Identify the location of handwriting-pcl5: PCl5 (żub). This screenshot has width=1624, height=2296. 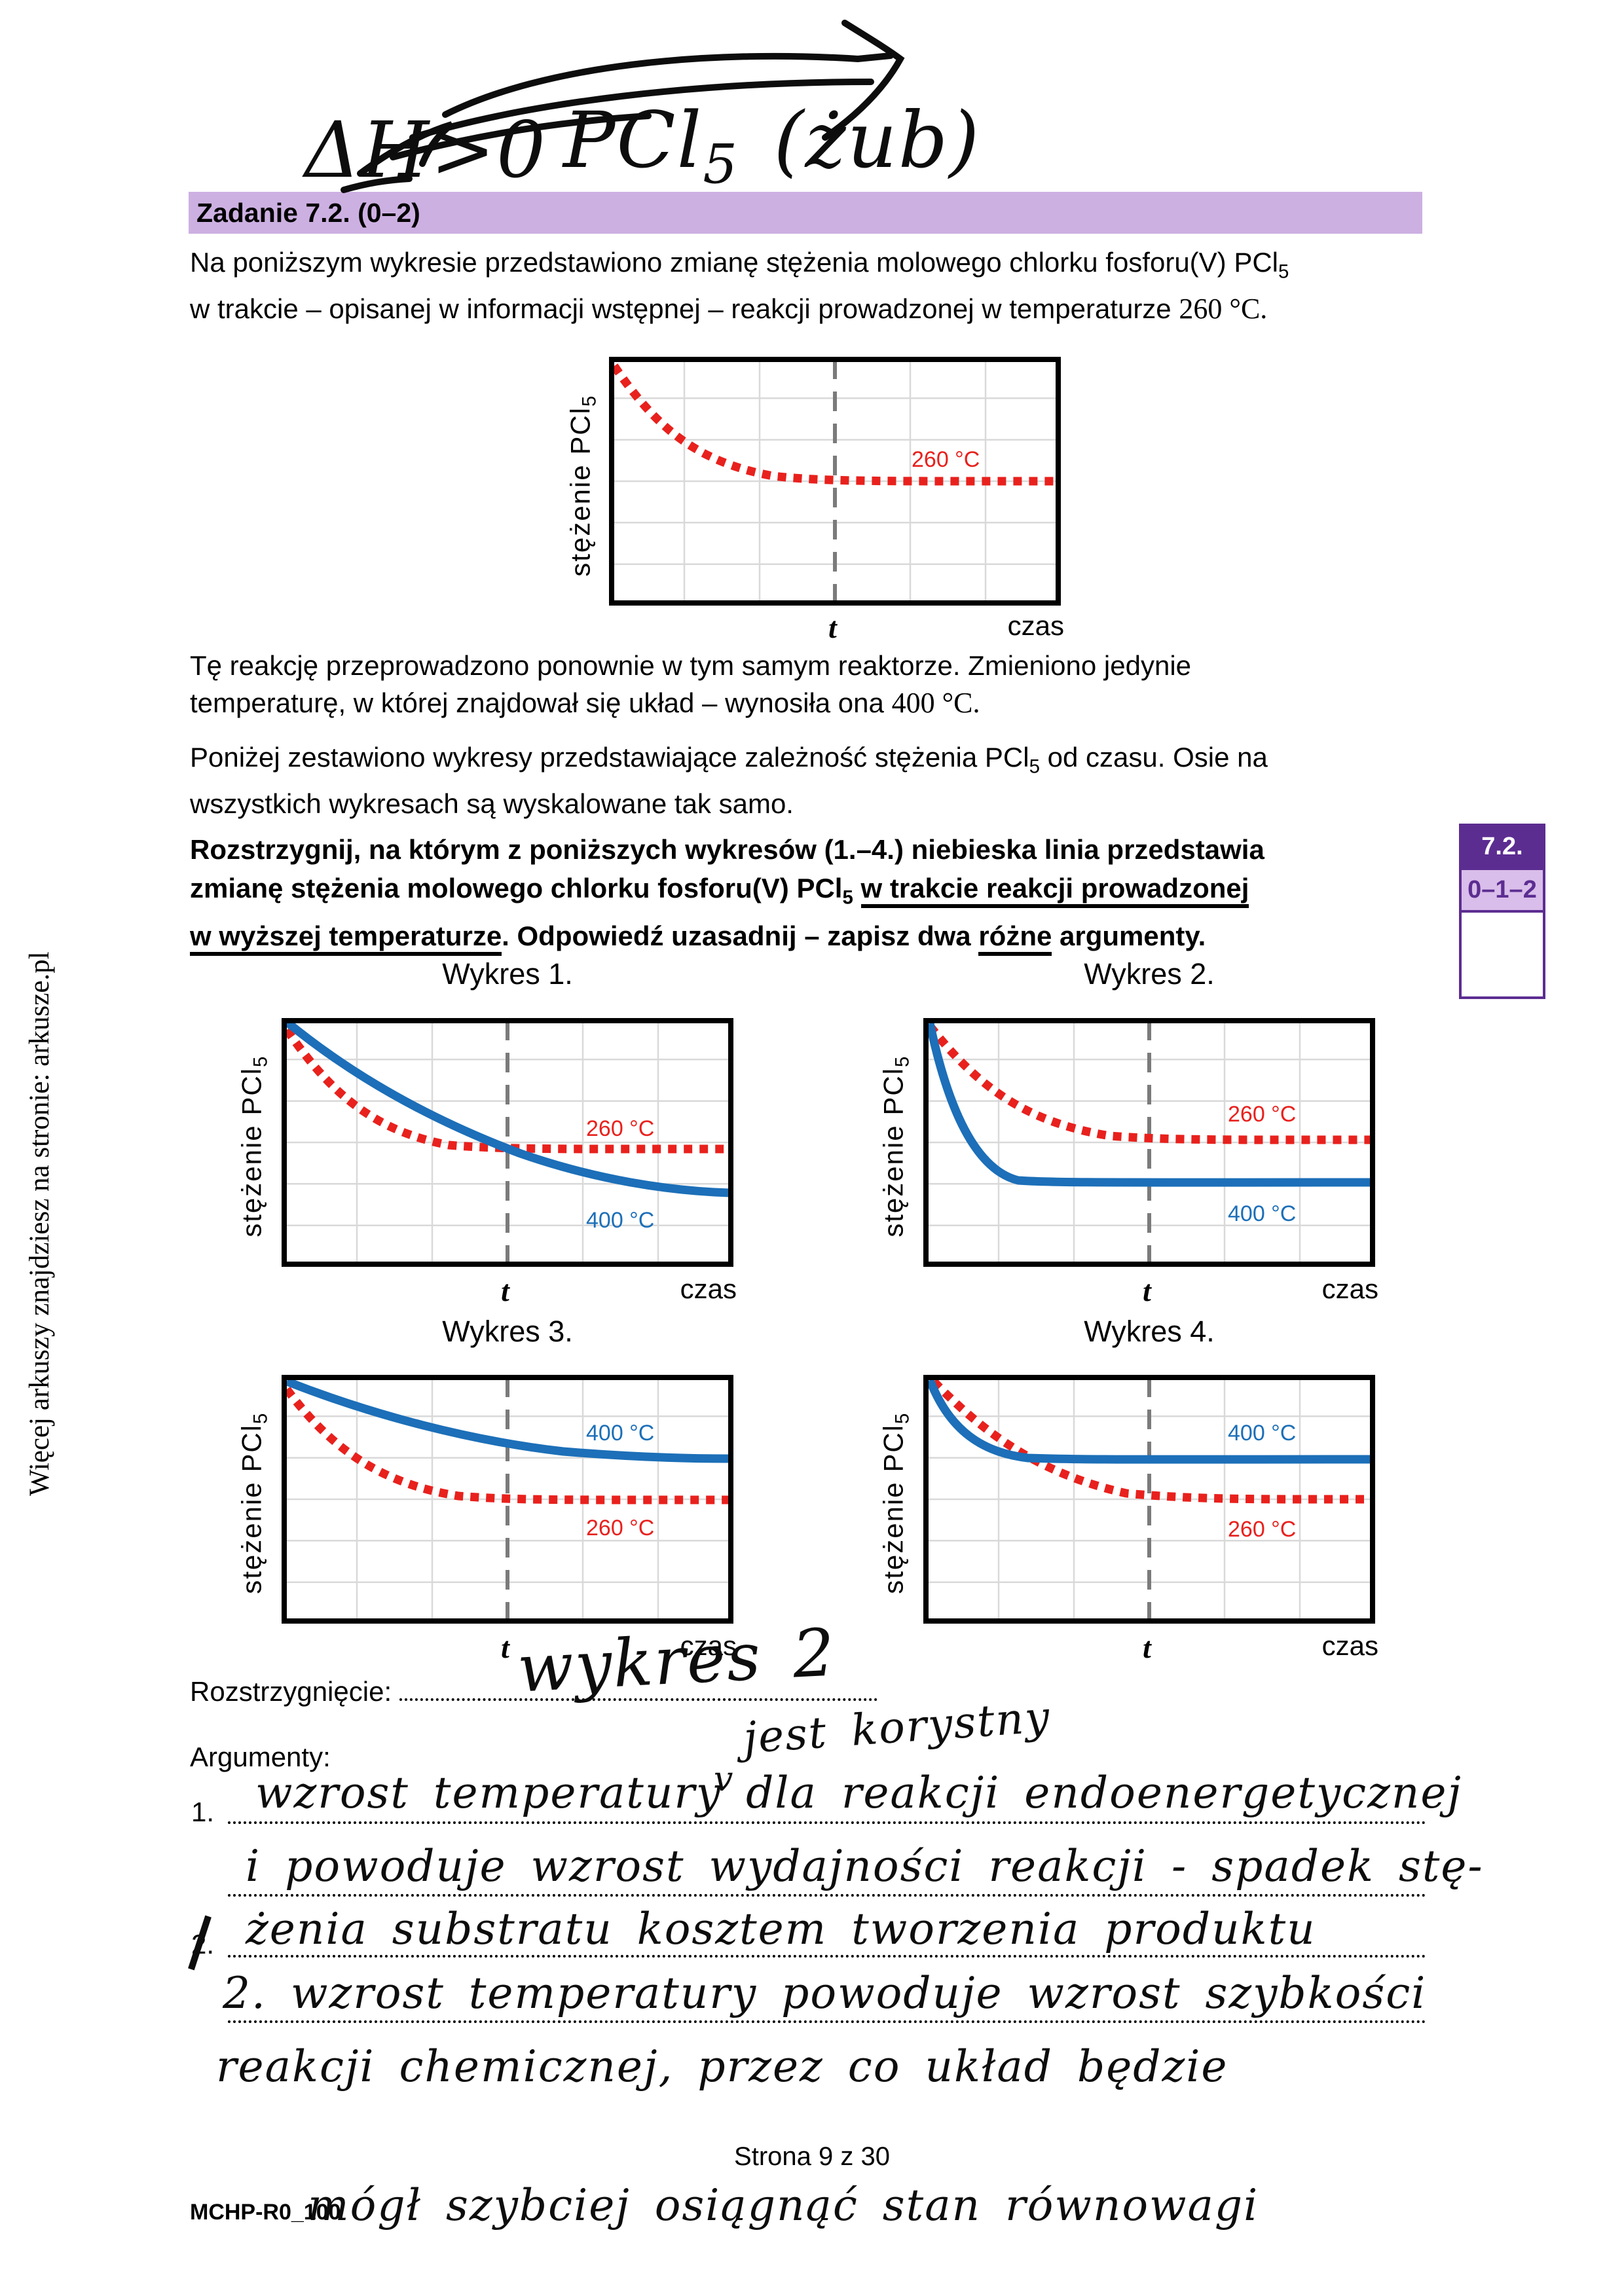
(772, 145).